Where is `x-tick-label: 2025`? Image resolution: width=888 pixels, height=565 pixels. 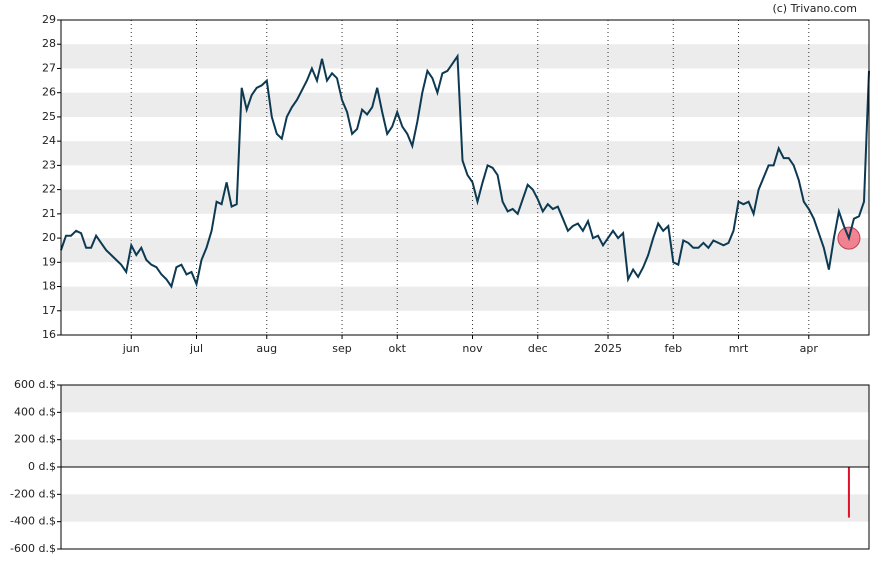
x-tick-label: 2025 is located at coordinates (608, 348).